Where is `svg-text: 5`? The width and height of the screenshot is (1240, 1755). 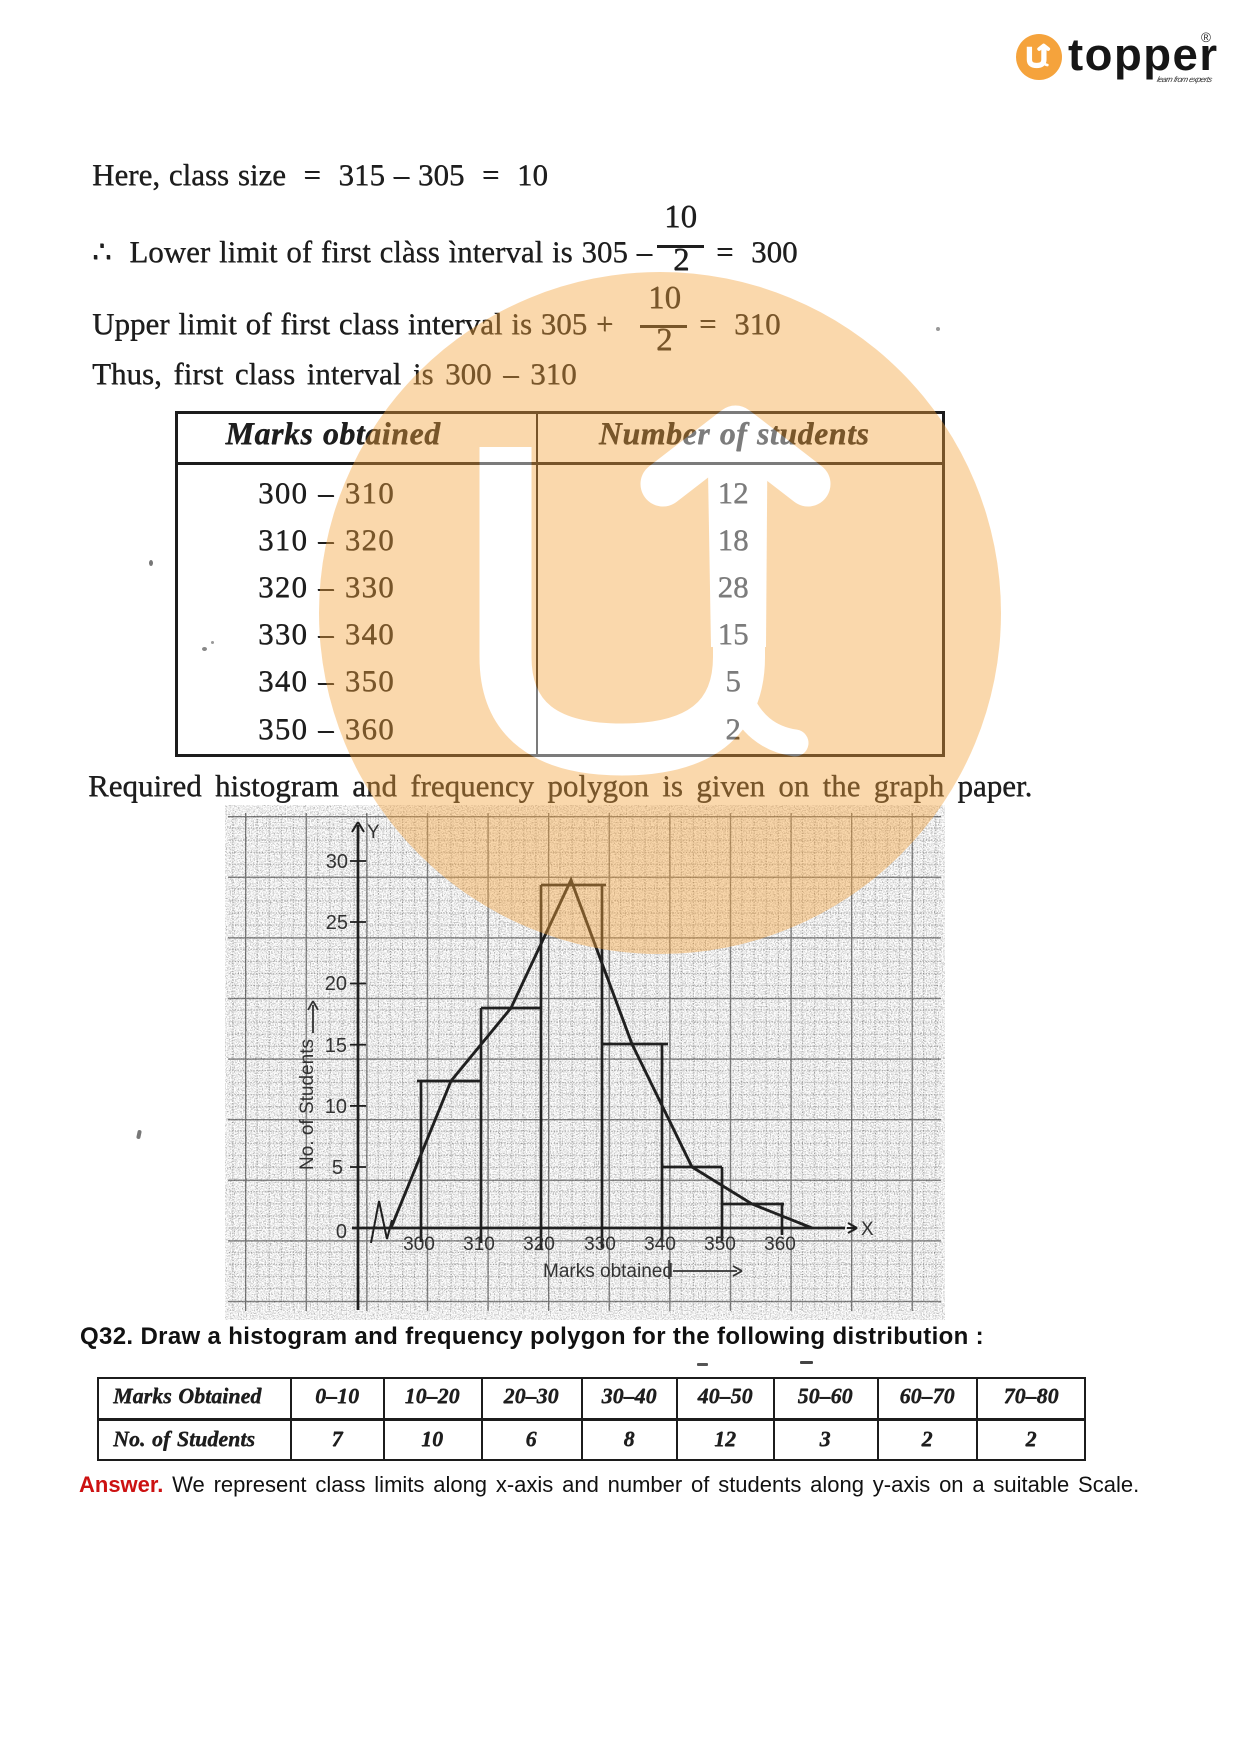 svg-text: 5 is located at coordinates (337, 1168).